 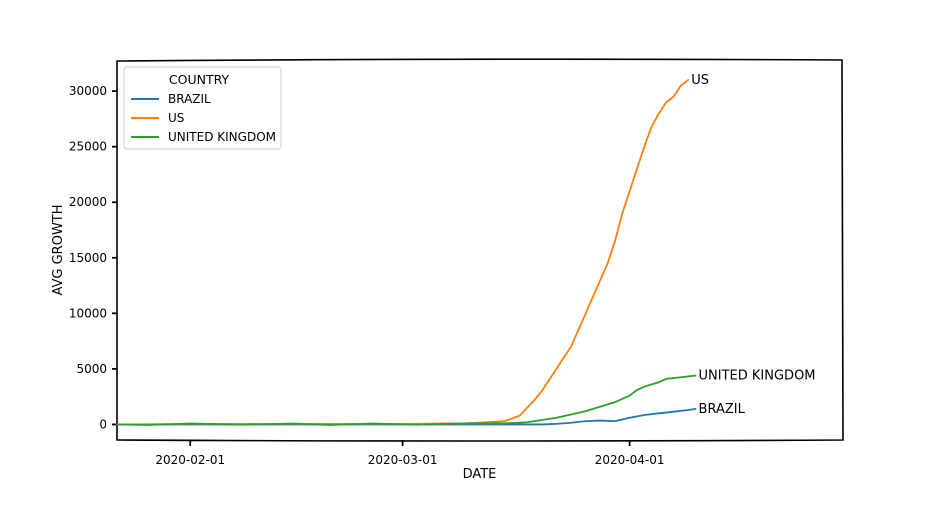 What do you see at coordinates (753, 245) in the screenshot?
I see `series-end-labels: BRAZIL US UNITED KINGDOM` at bounding box center [753, 245].